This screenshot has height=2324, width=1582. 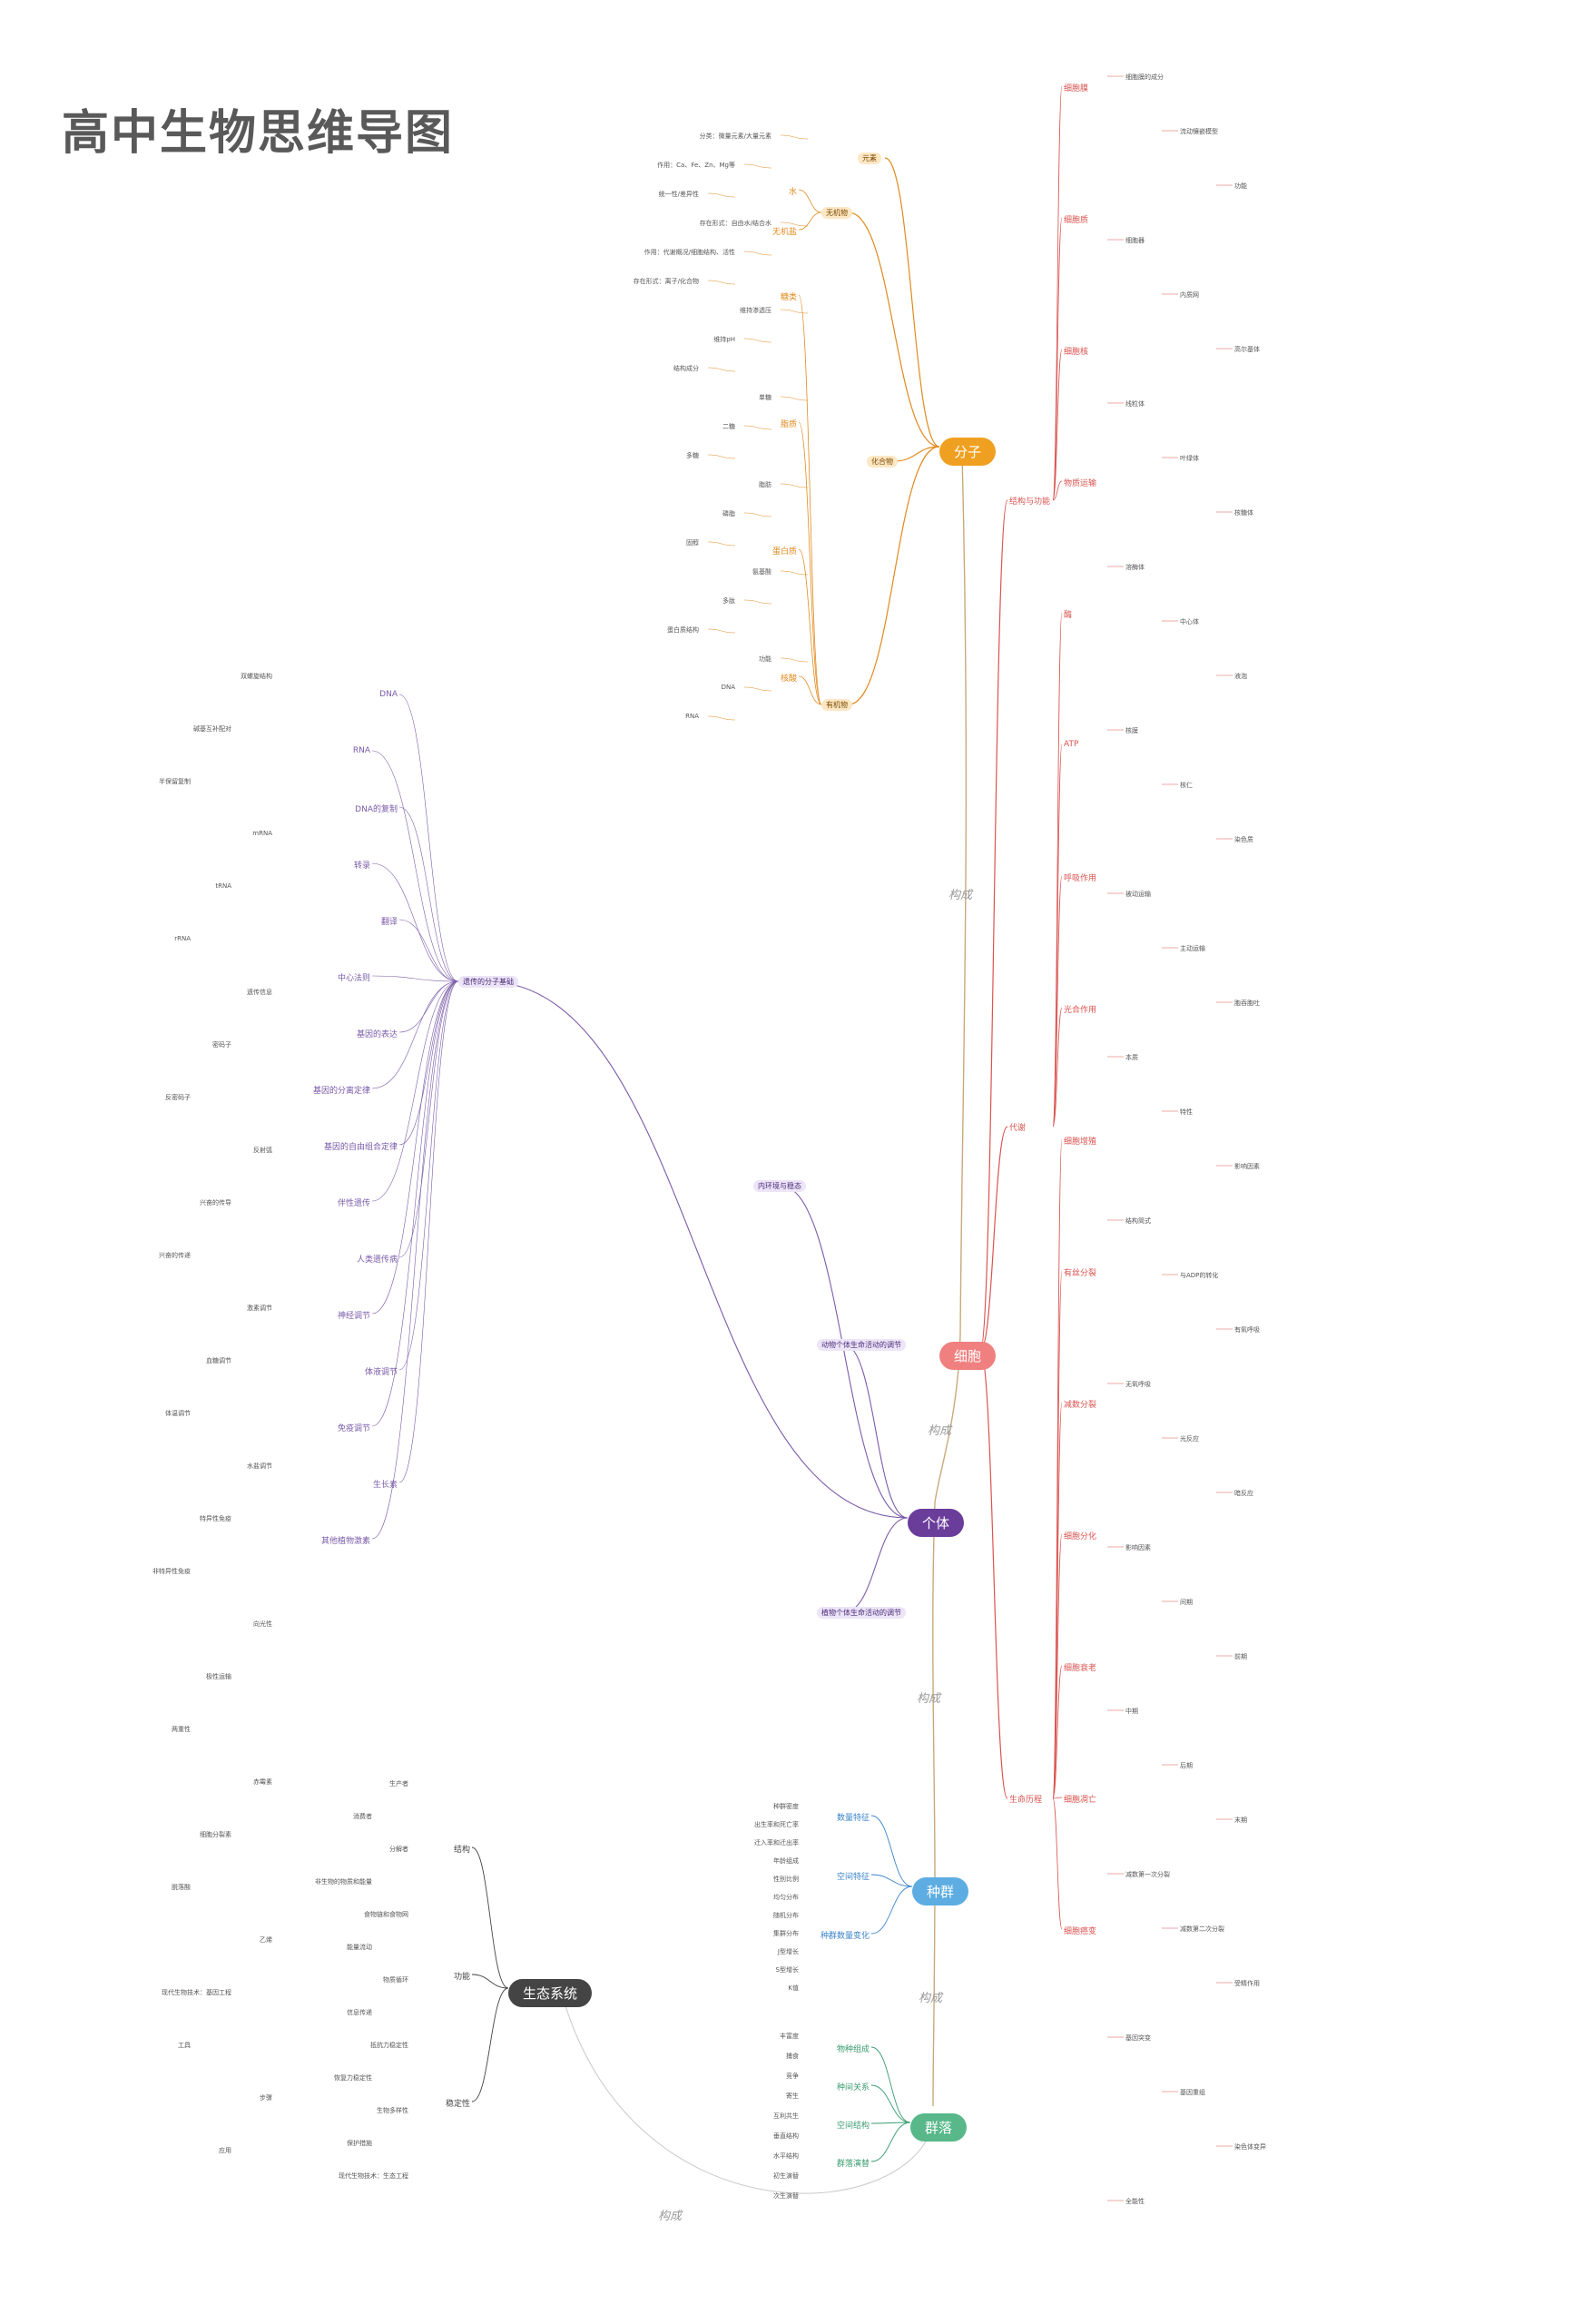 I want to click on ecosystem-detail: 抵抗力稳定性, so click(x=389, y=2045).